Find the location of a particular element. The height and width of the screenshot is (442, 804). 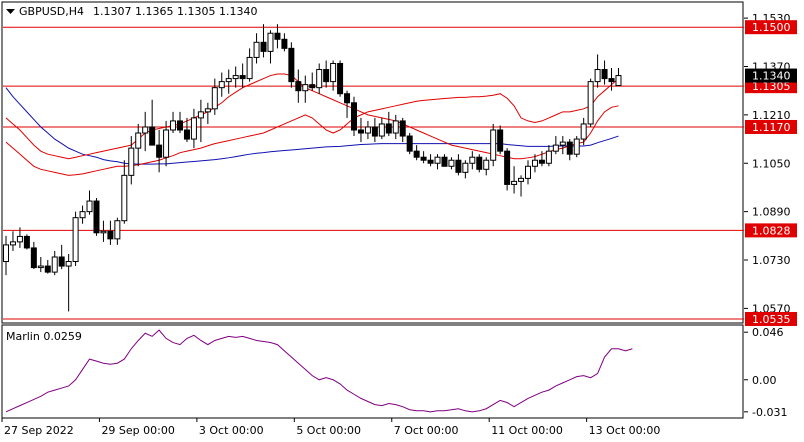

time-tick-label: 27 Sep 2022 is located at coordinates (39, 430).